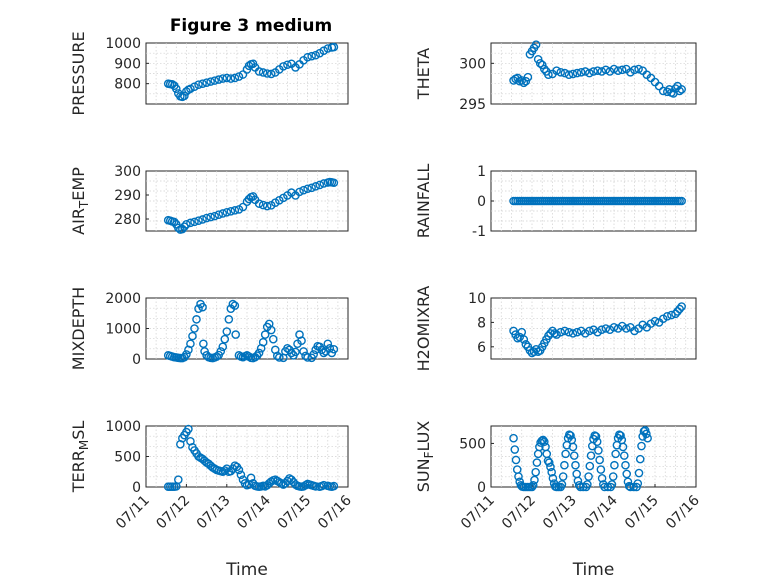  I want to click on air-temp-ytick-label: 300, so click(127, 172).